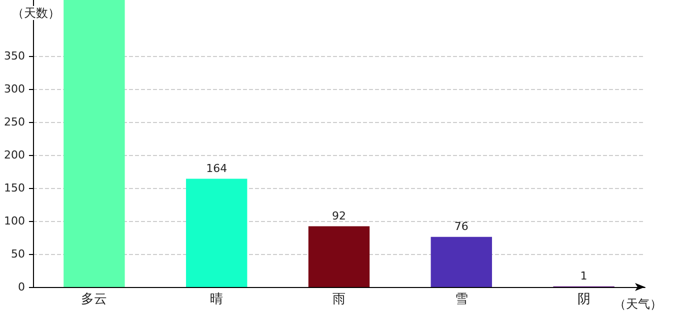  Describe the element at coordinates (638, 304) in the screenshot. I see `x-axis-title: （天气）` at that location.